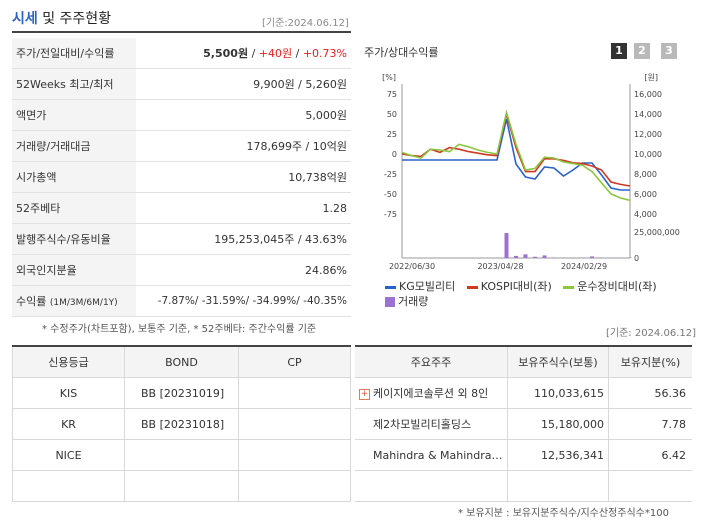 This screenshot has width=702, height=525. Describe the element at coordinates (420, 286) in the screenshot. I see `legend-kg: KG모빌리티` at that location.